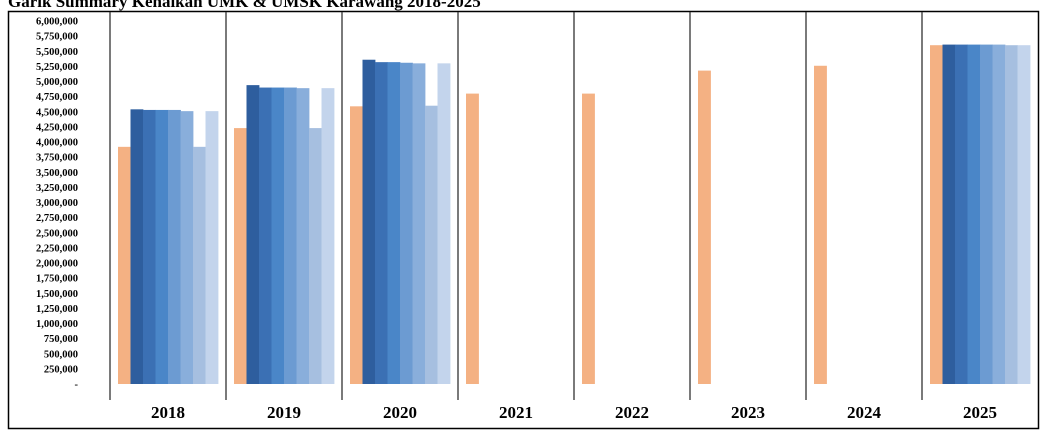 This screenshot has height=430, width=1040. What do you see at coordinates (57, 82) in the screenshot?
I see `y-tick-label: 5,000,000` at bounding box center [57, 82].